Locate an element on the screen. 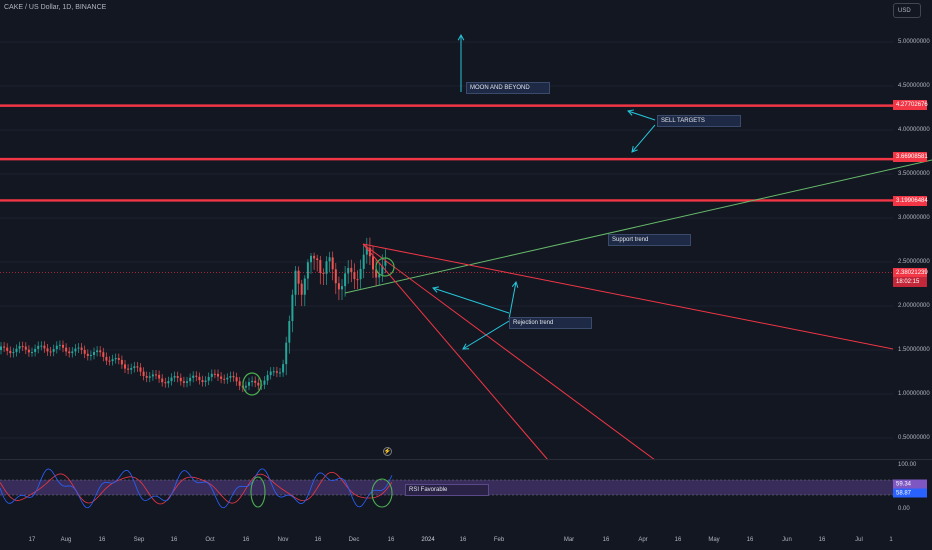 This screenshot has height=550, width=932. rsi-axis-label: 0.00 is located at coordinates (904, 509).